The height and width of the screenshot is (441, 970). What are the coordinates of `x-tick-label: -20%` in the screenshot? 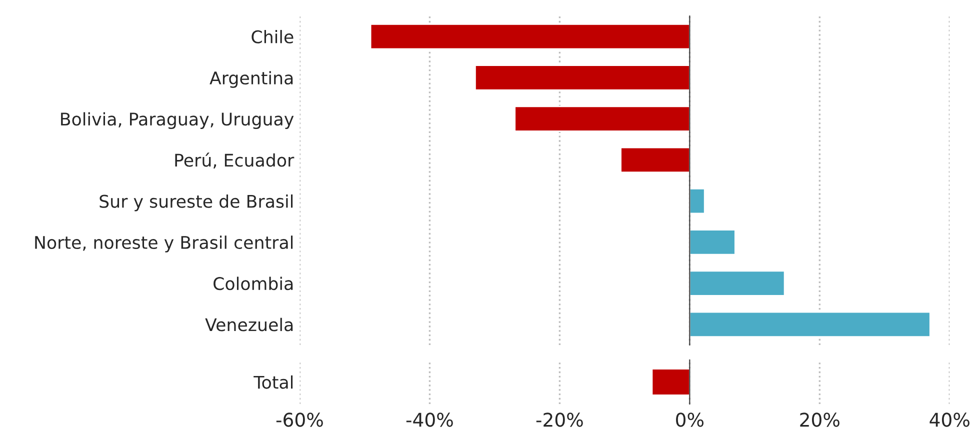 It's located at (559, 419).